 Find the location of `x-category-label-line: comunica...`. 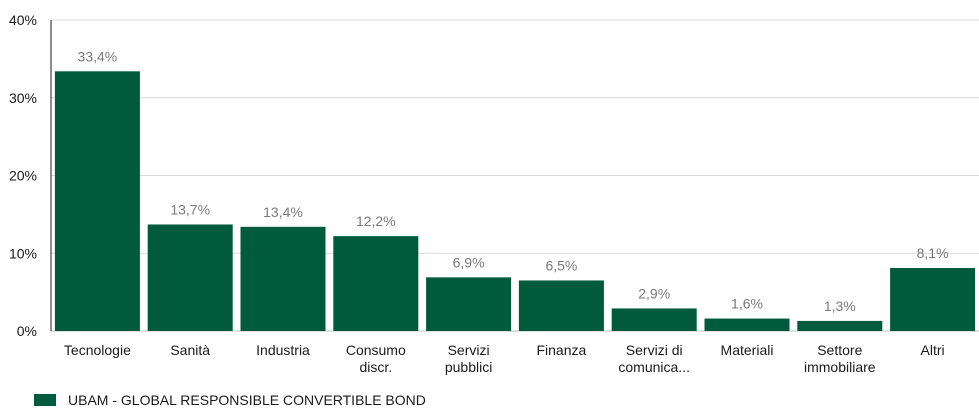

x-category-label-line: comunica... is located at coordinates (654, 367).